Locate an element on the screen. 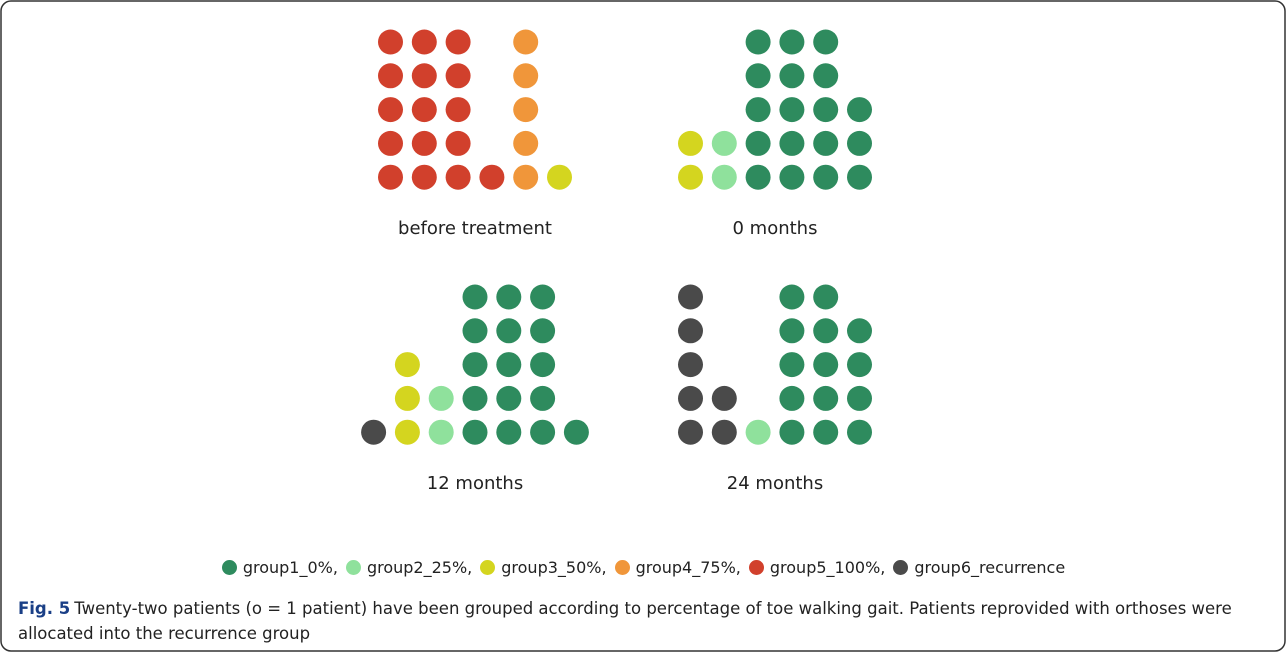 This screenshot has width=1287, height=653. caption-label: Fig. 5 is located at coordinates (44, 608).